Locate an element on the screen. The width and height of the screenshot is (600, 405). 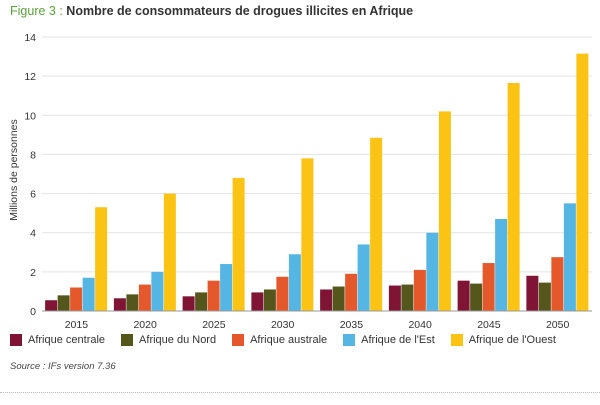
y-tick-label: 2 is located at coordinates (33, 273).